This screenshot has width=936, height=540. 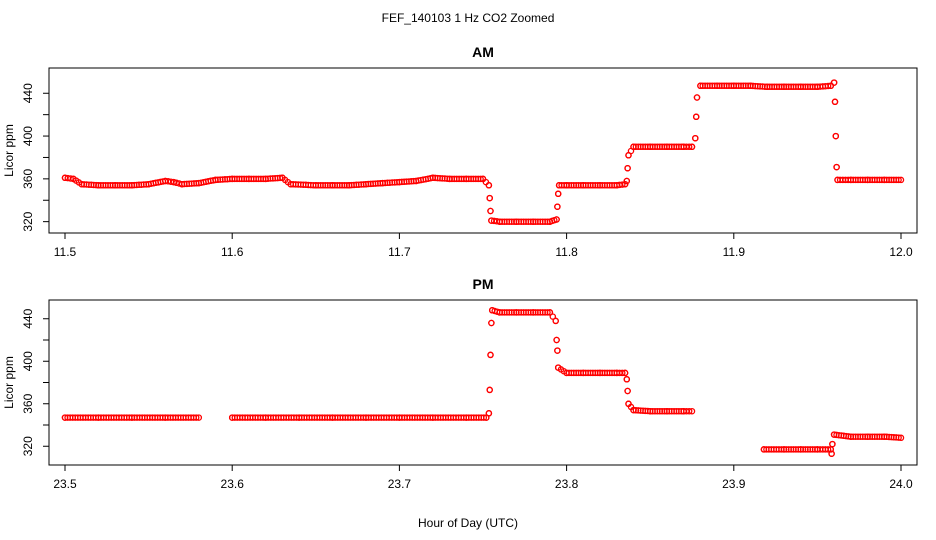 What do you see at coordinates (233, 484) in the screenshot?
I see `x-tick-label: 23.6` at bounding box center [233, 484].